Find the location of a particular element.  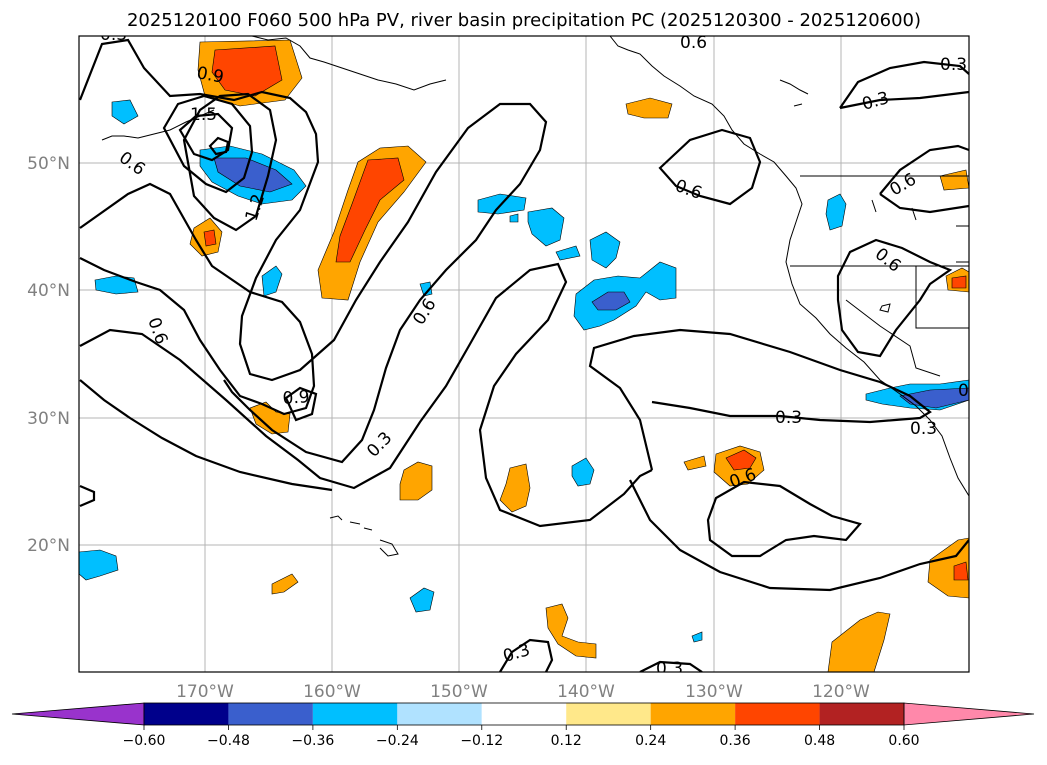

political-borders is located at coordinates (879, 276).